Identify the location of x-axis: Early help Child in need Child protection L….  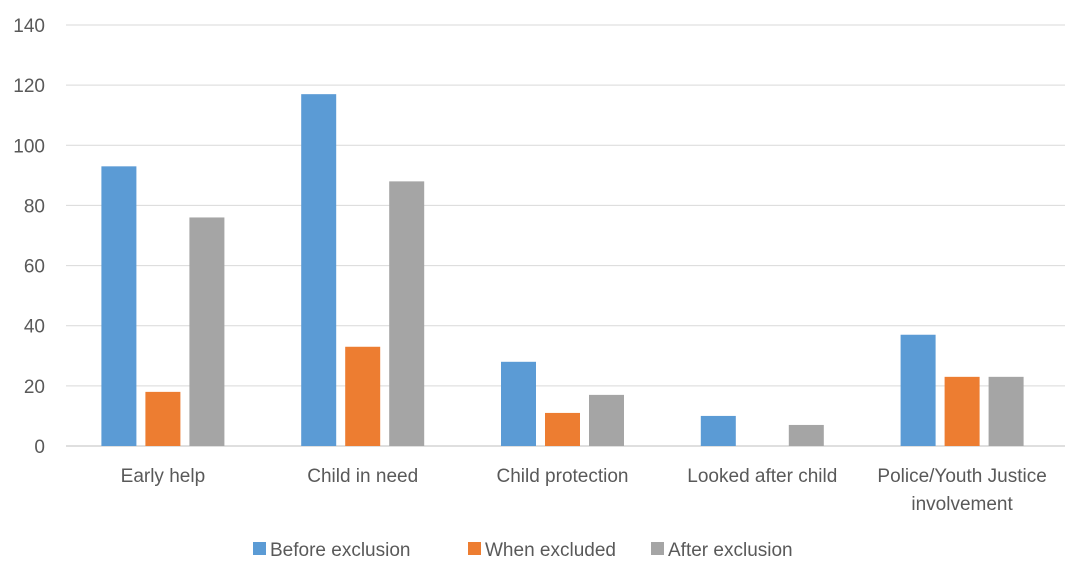
(584, 490).